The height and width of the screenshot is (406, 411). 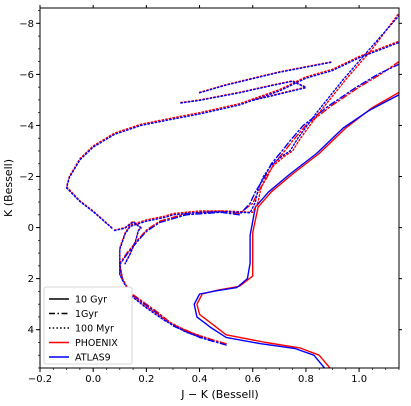 I want to click on legend-label-1: 1Gyr, so click(x=86, y=314).